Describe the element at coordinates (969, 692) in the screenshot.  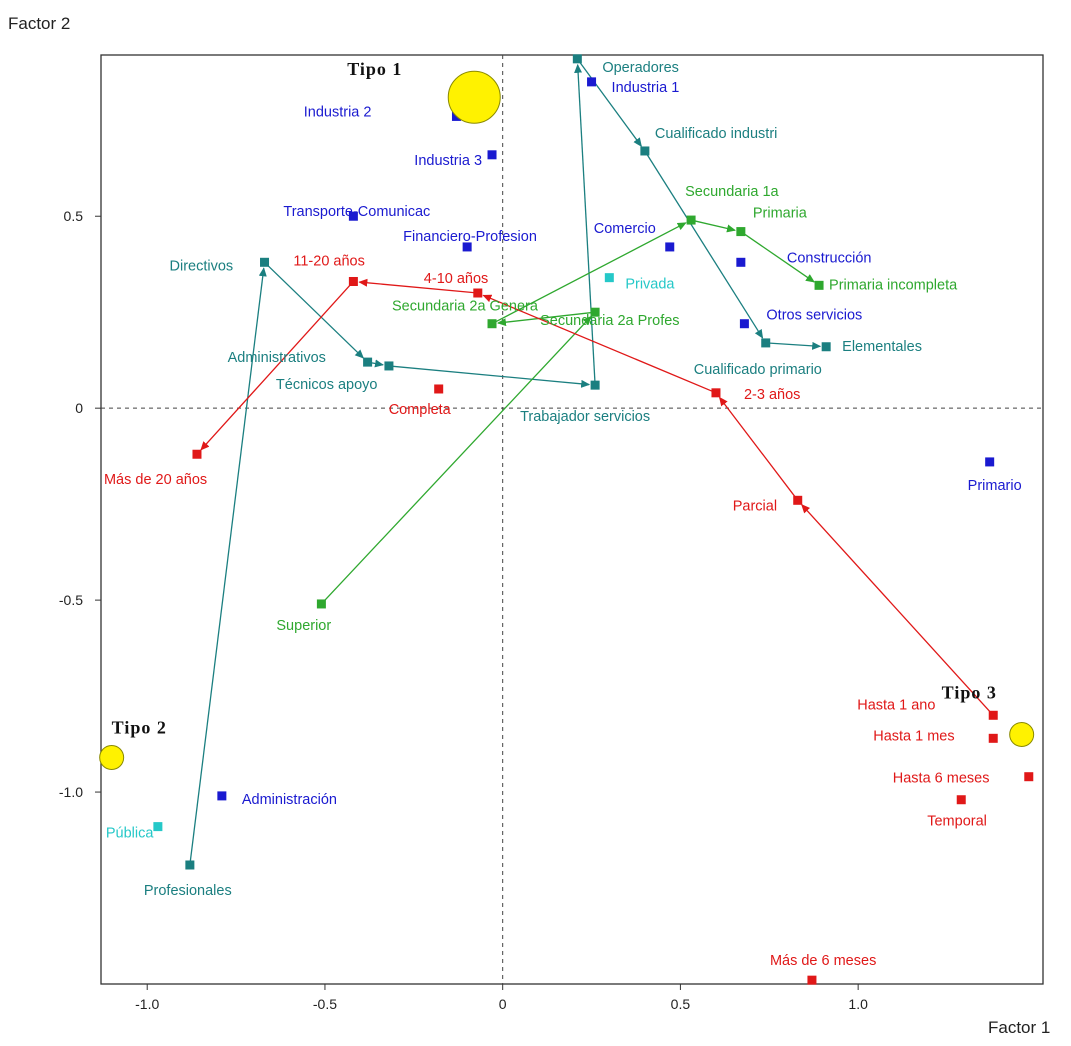
I see `type-label-tipo-3: Tipo 3` at that location.